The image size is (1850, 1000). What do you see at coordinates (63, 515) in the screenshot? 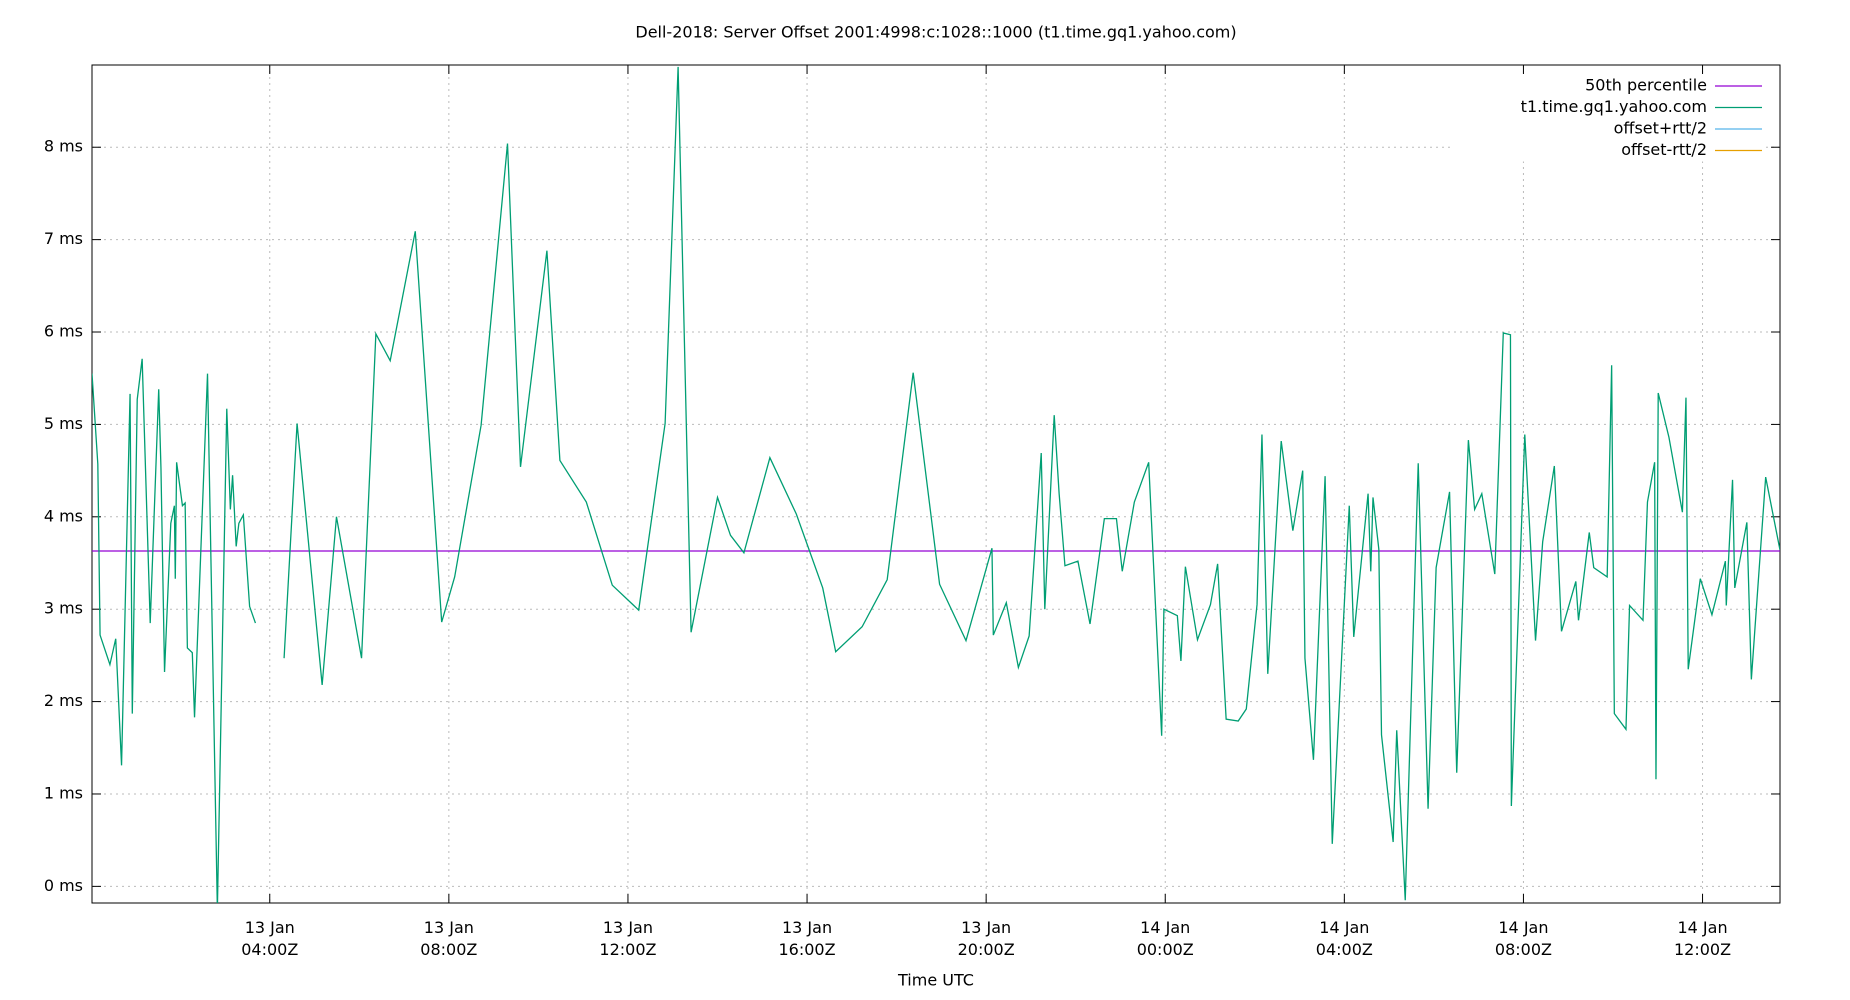
I see `y-tick-label: 4 ms` at bounding box center [63, 515].